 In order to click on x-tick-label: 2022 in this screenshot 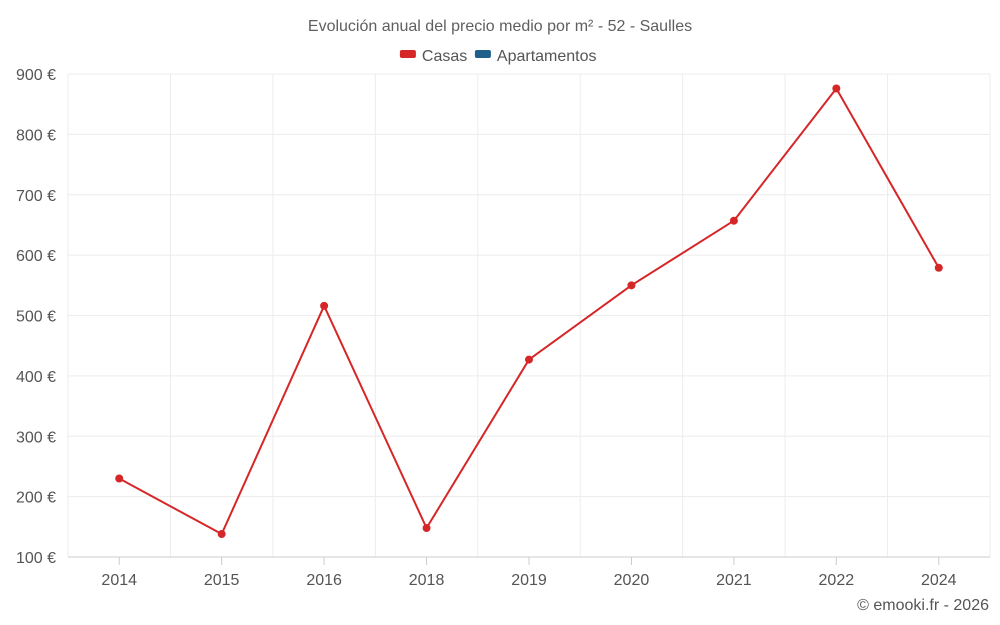, I will do `click(837, 580)`.